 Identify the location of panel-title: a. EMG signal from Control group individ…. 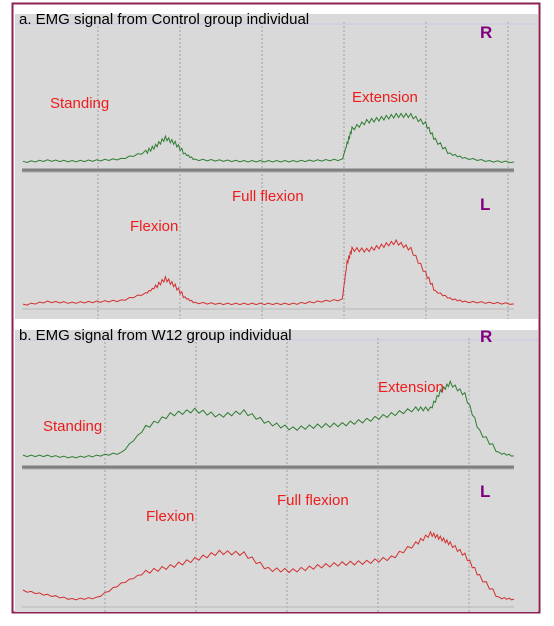
(164, 19).